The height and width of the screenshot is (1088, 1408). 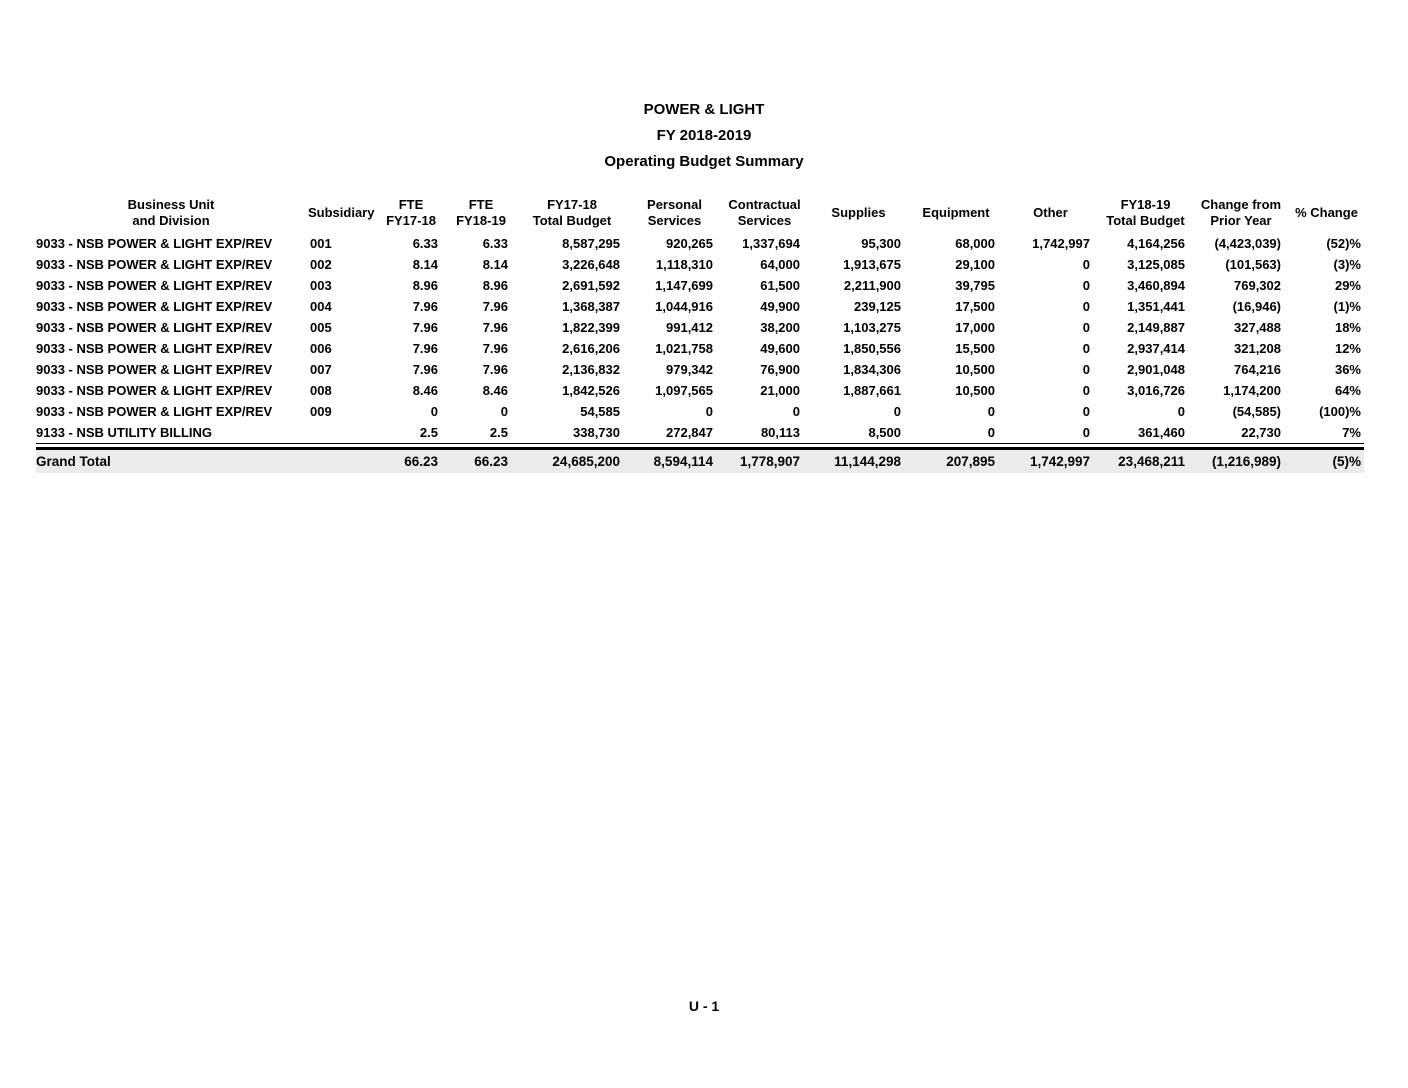 I want to click on cell-supplies: 0, so click(x=897, y=411).